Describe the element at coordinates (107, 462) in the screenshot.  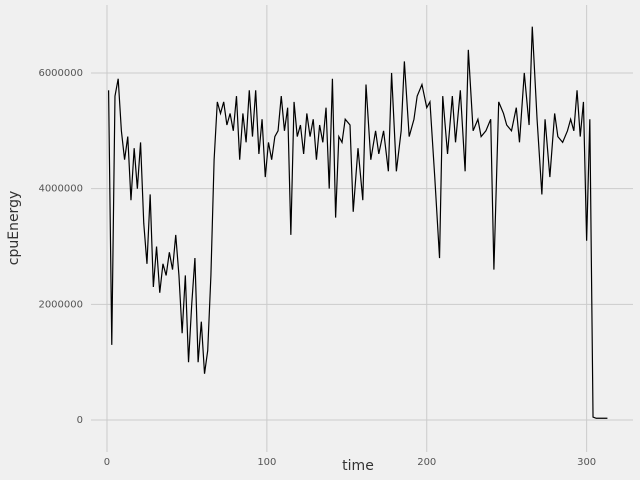
I see `x-tick-label: 0` at that location.